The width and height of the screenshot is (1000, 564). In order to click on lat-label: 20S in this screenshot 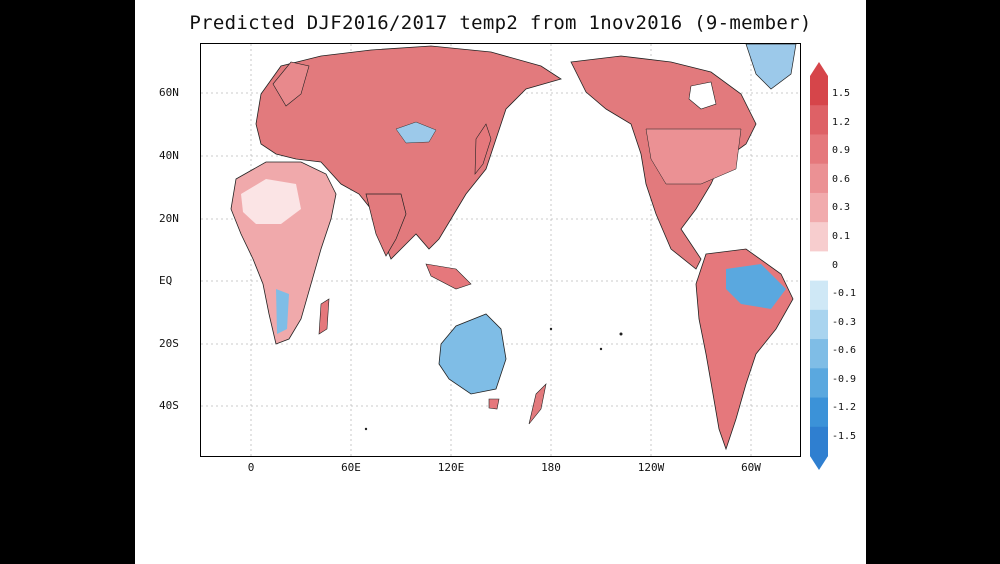, I will do `click(169, 343)`.